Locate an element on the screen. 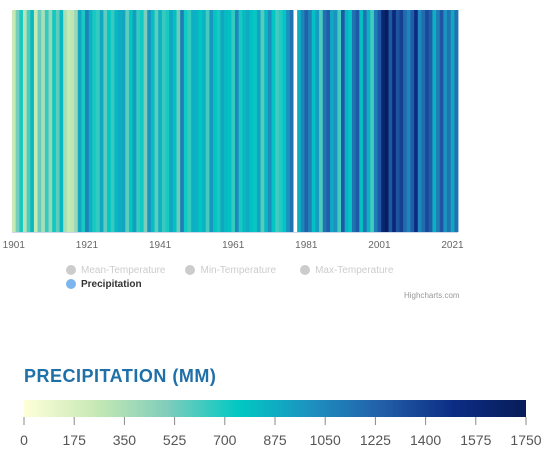 The image size is (550, 460). legend-item-precipitation: Precipitation is located at coordinates (104, 284).